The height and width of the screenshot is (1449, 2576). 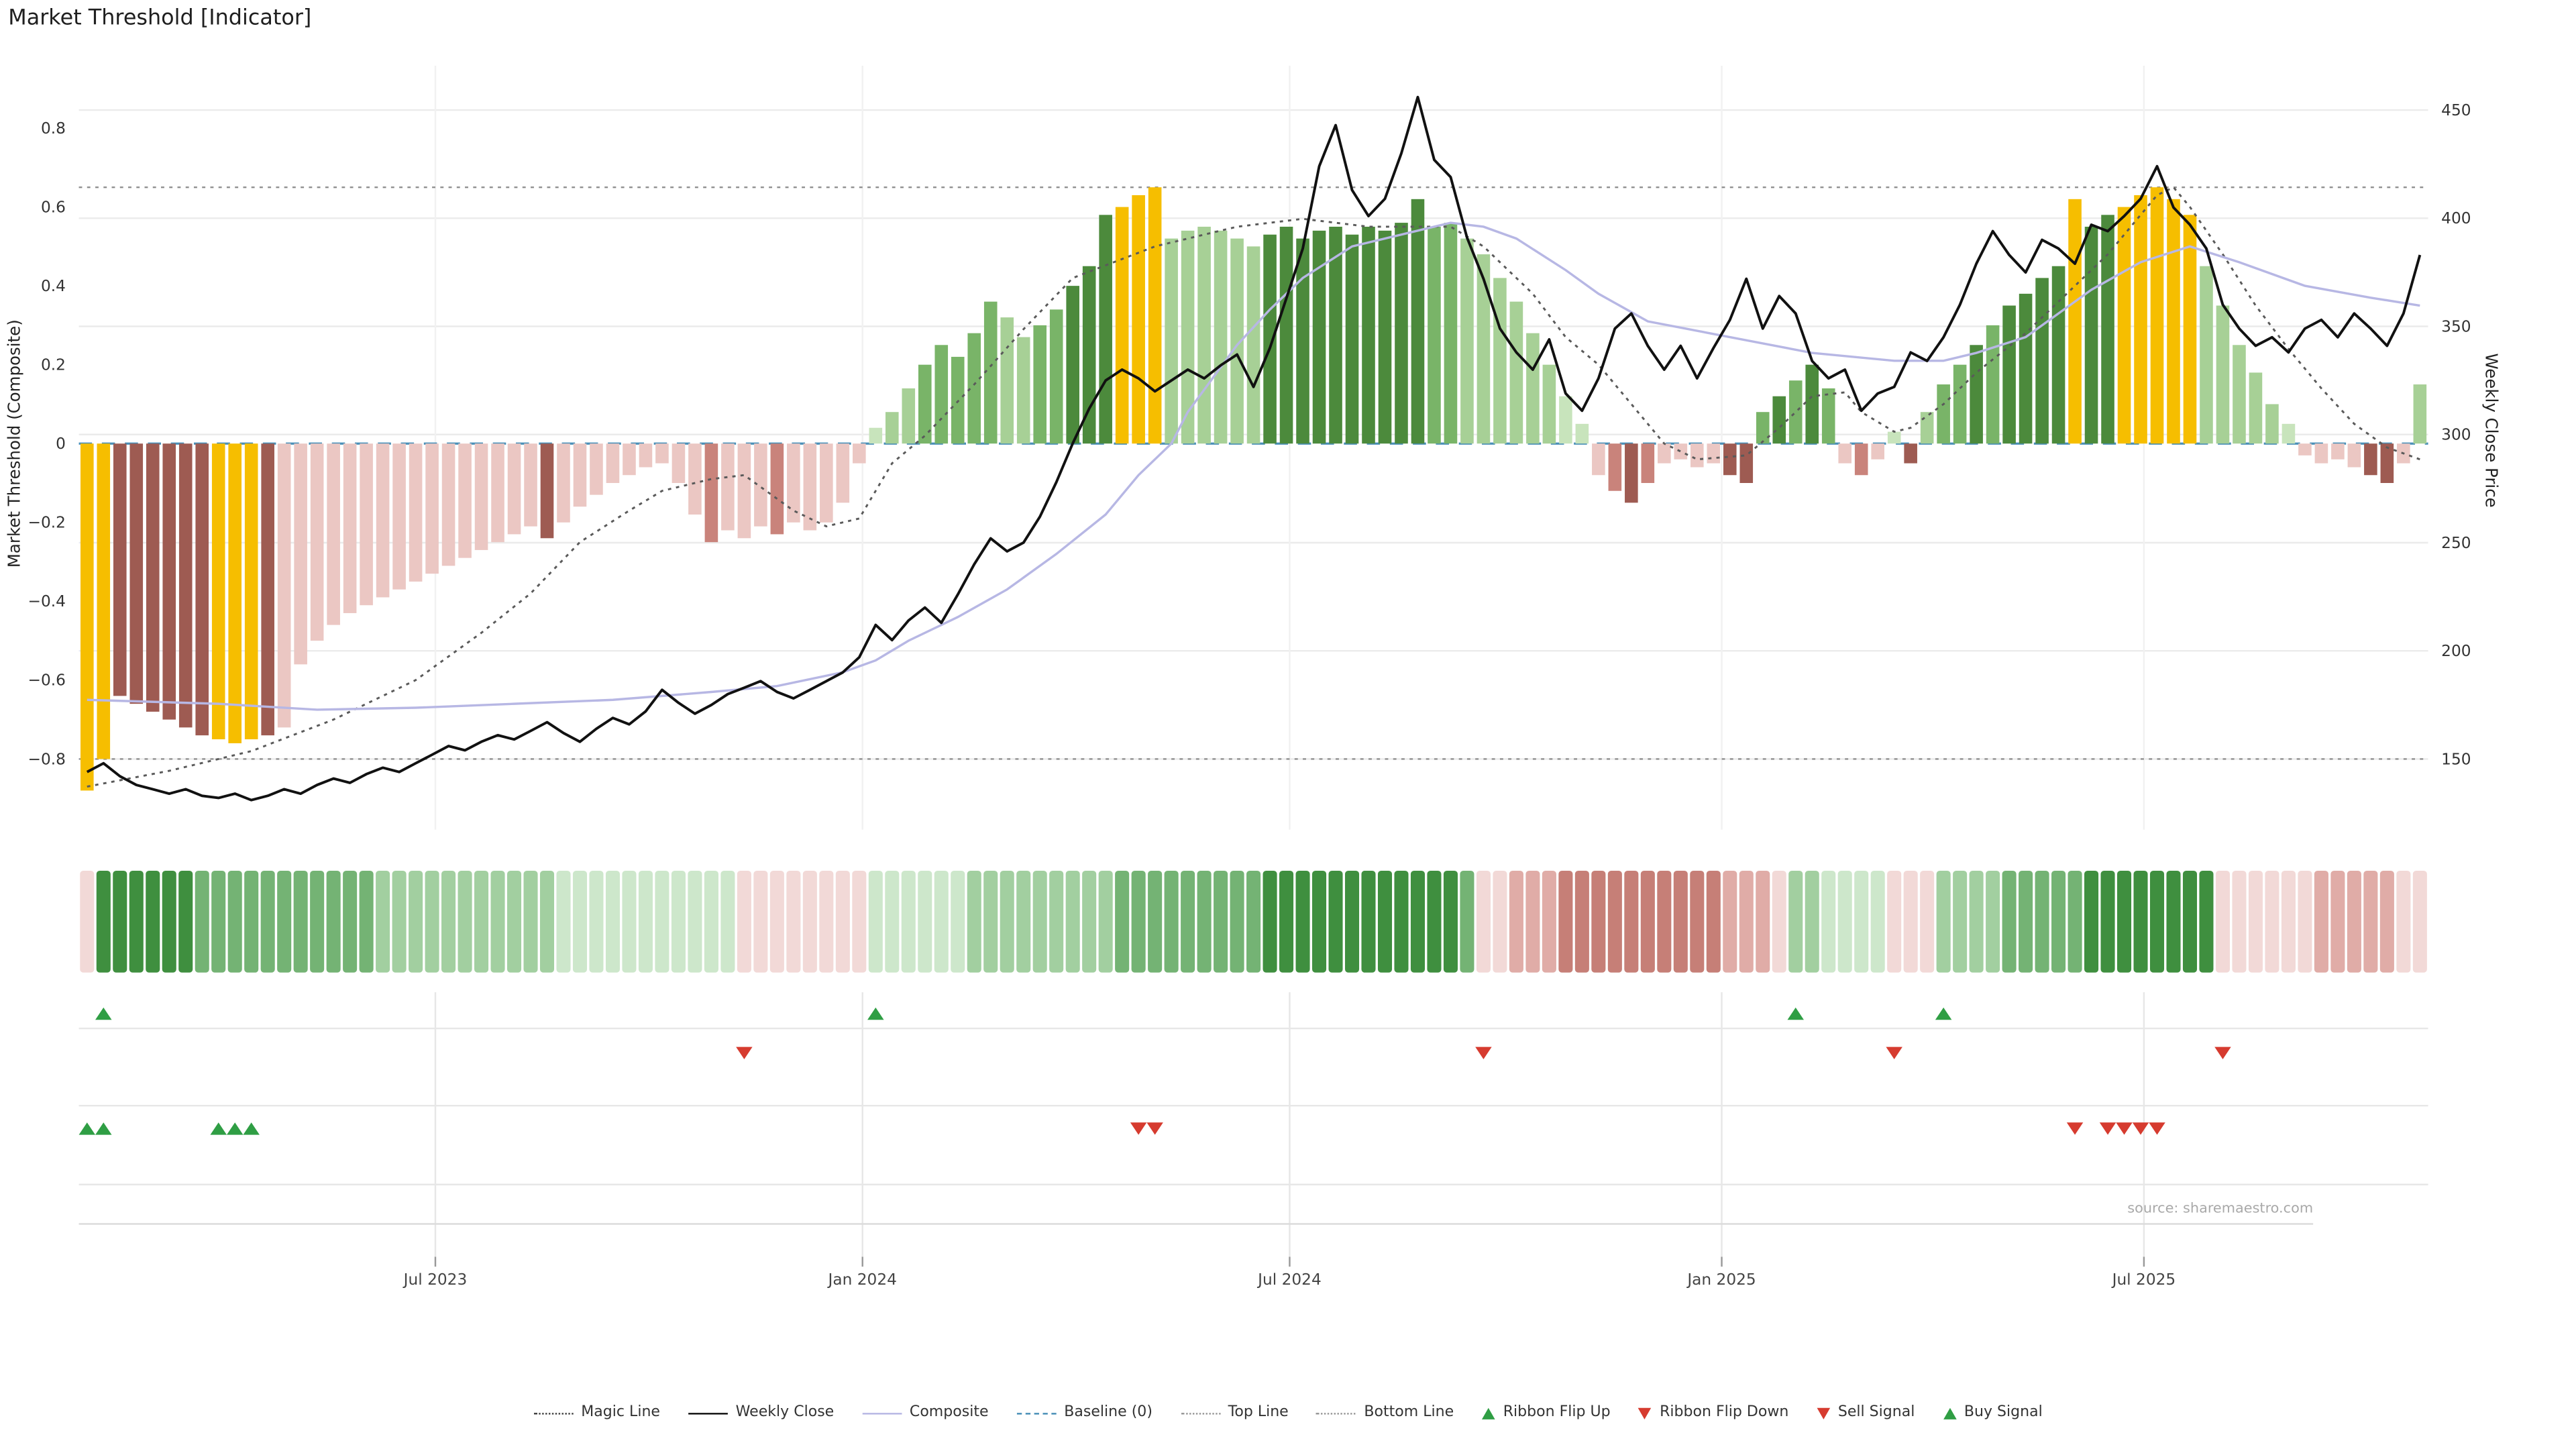 What do you see at coordinates (2456, 543) in the screenshot?
I see `right-axis-tick-label: 250` at bounding box center [2456, 543].